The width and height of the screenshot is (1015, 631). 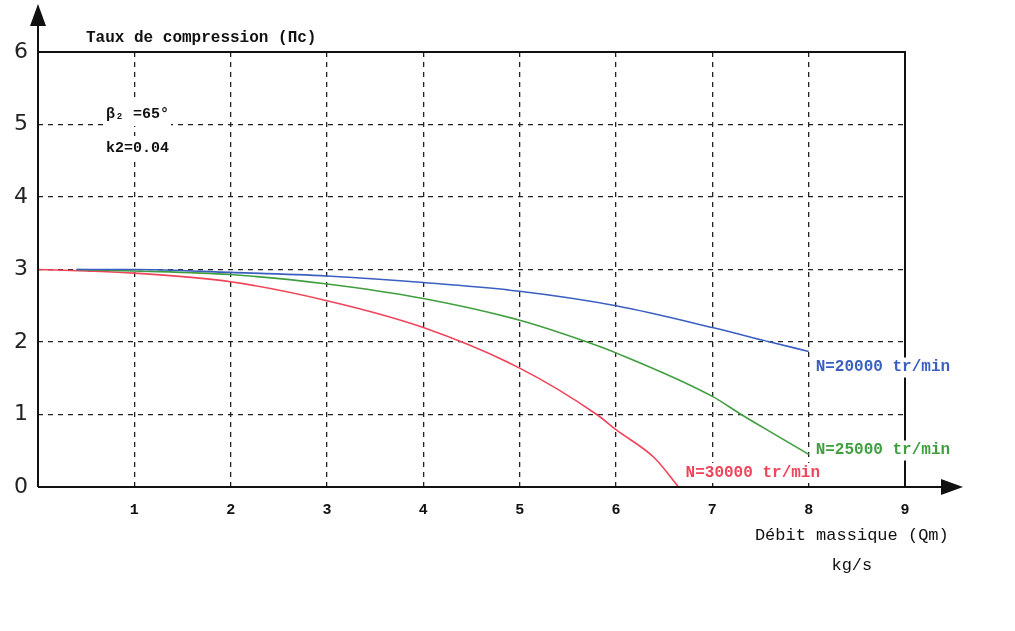 What do you see at coordinates (21, 50) in the screenshot?
I see `y-tick-label: 6` at bounding box center [21, 50].